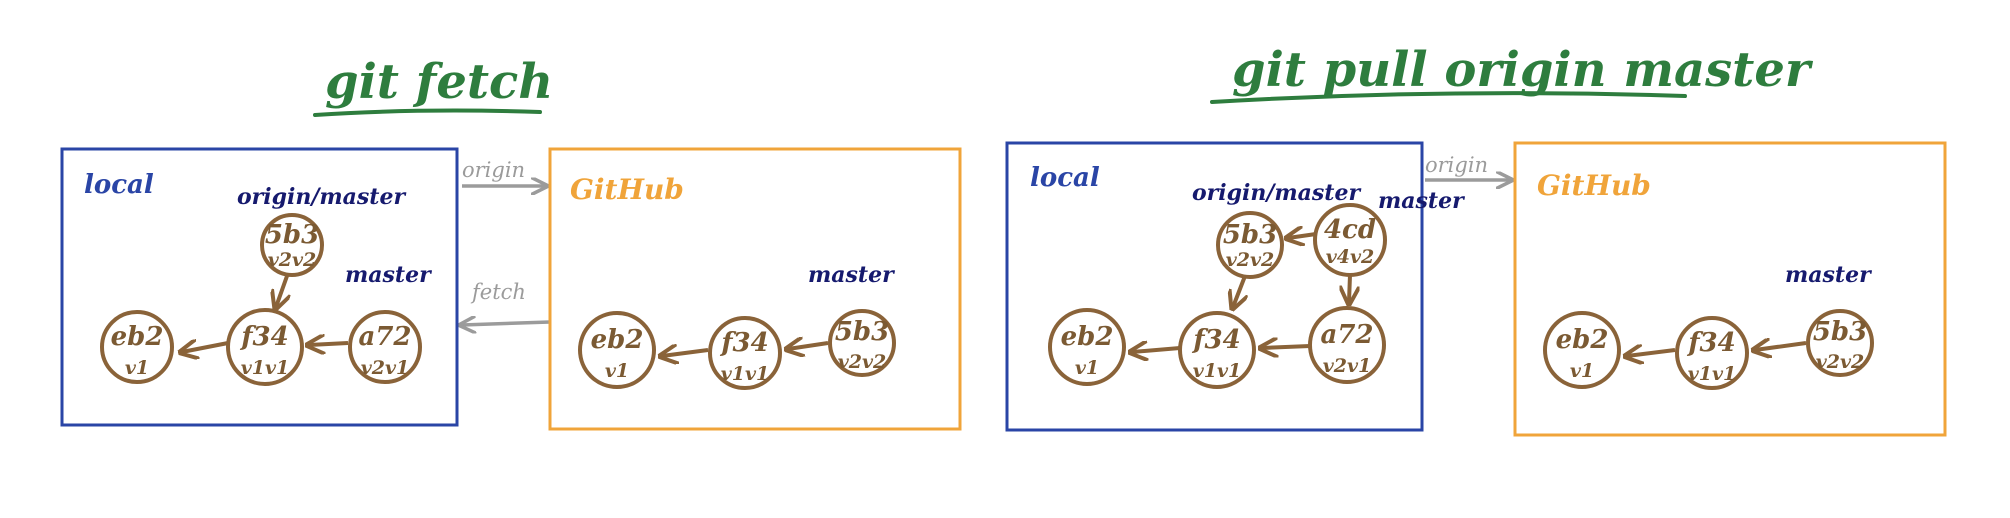 The width and height of the screenshot is (2010, 518). What do you see at coordinates (1350, 257) in the screenshot?
I see `commit-version: v4v2` at bounding box center [1350, 257].